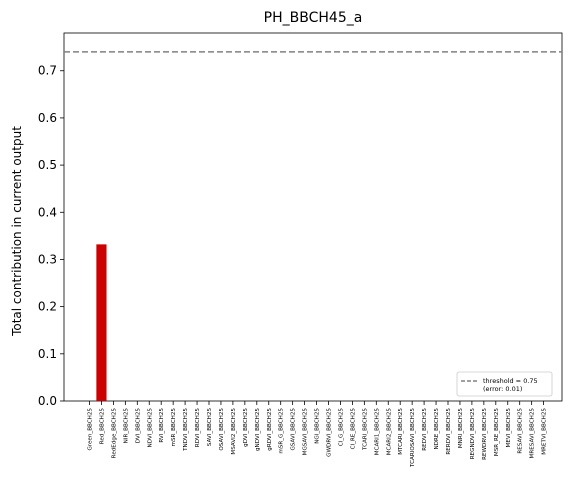 This screenshot has width=570, height=494. Describe the element at coordinates (425, 429) in the screenshot. I see `x-tick-label: REDVI_BBCH25` at that location.